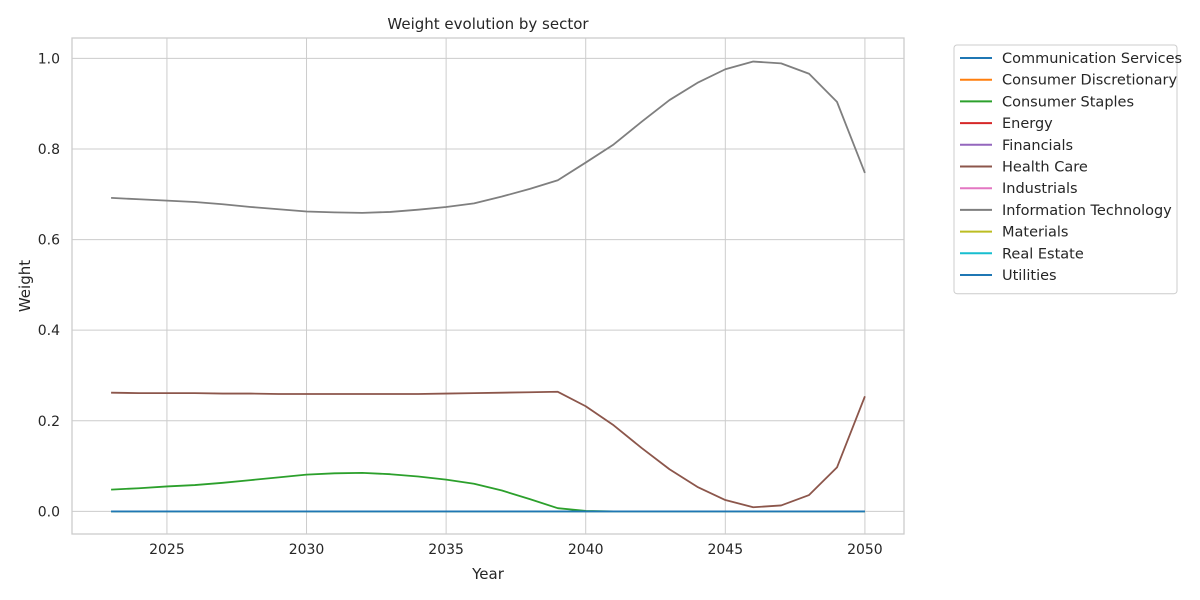 The image size is (1200, 600). I want to click on x-tick-label: 2050, so click(865, 550).